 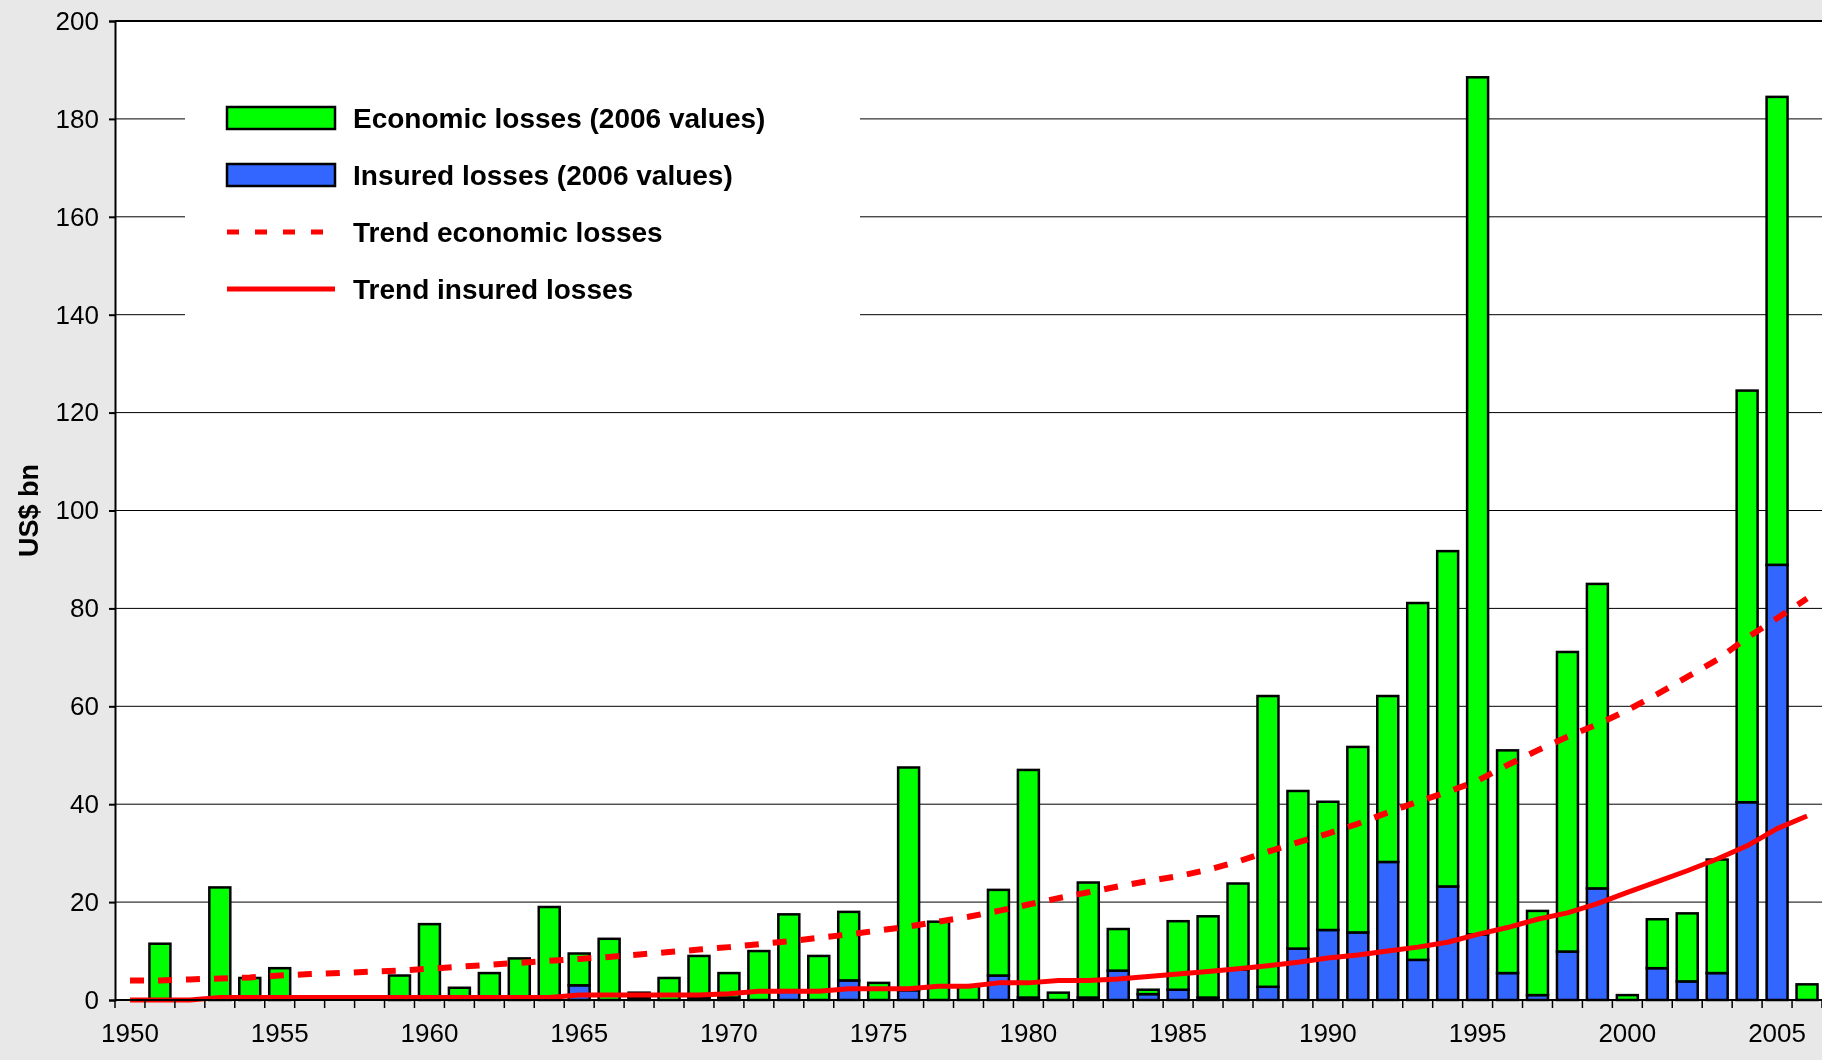 I want to click on y-axis-title: US$ bn, so click(x=29, y=510).